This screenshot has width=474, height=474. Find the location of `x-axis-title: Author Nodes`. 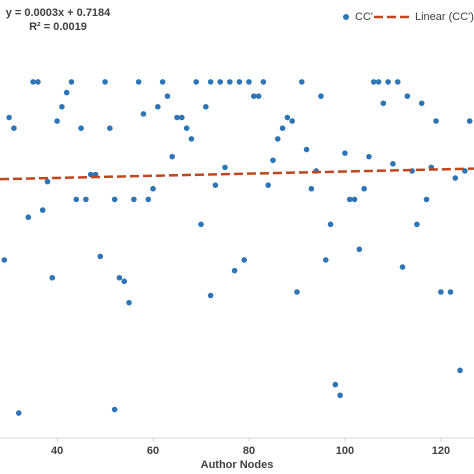

x-axis-title: Author Nodes is located at coordinates (237, 465).